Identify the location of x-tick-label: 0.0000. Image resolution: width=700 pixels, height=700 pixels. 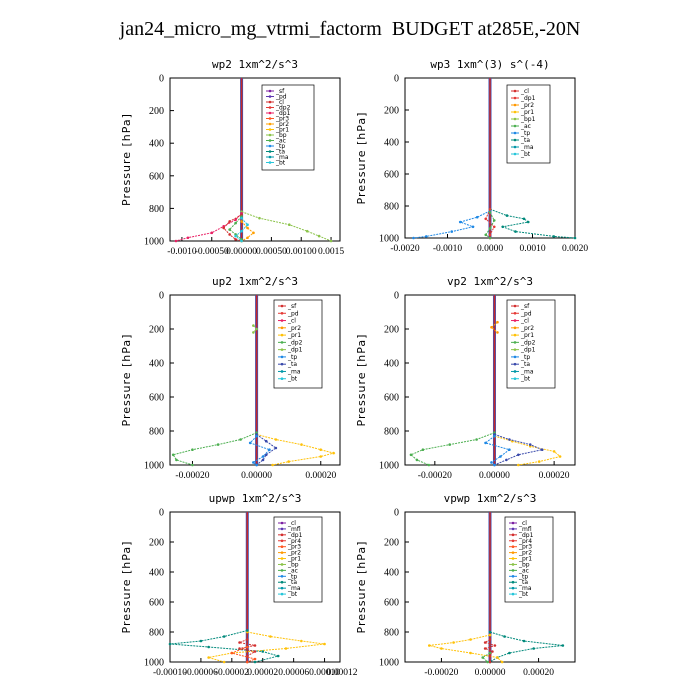
(490, 249).